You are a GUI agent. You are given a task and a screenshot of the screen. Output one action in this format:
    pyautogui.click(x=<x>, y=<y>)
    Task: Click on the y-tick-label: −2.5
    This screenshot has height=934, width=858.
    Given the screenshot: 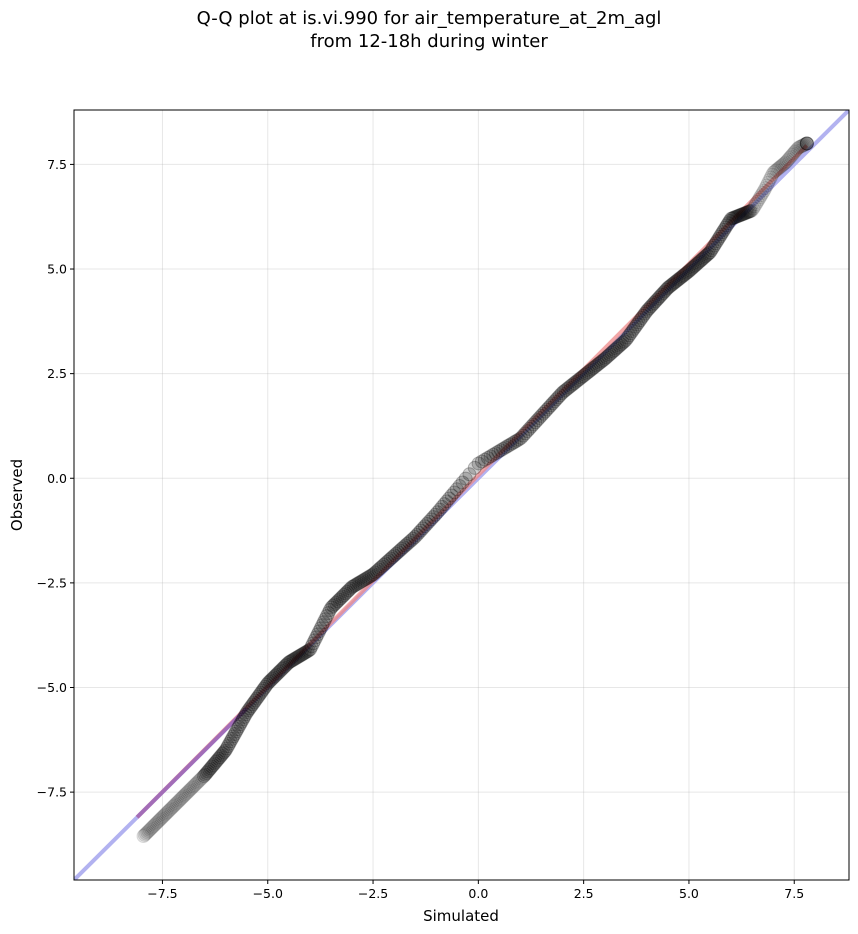 What is the action you would take?
    pyautogui.click(x=52, y=582)
    